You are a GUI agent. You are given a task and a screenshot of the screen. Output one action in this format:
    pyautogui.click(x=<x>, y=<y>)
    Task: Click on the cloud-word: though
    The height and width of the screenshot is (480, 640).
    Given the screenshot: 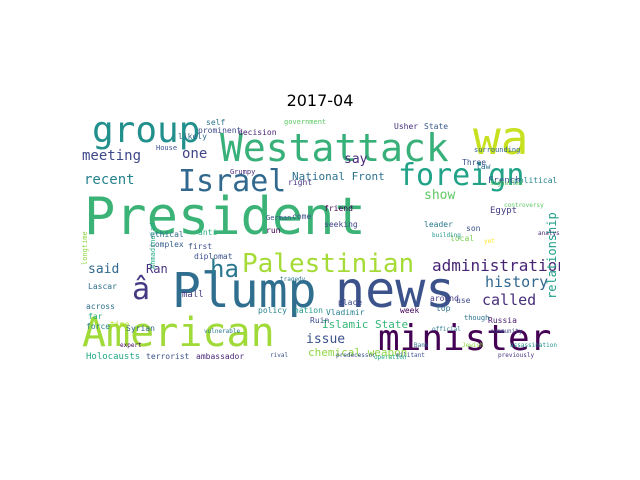 What is the action you would take?
    pyautogui.click(x=477, y=318)
    